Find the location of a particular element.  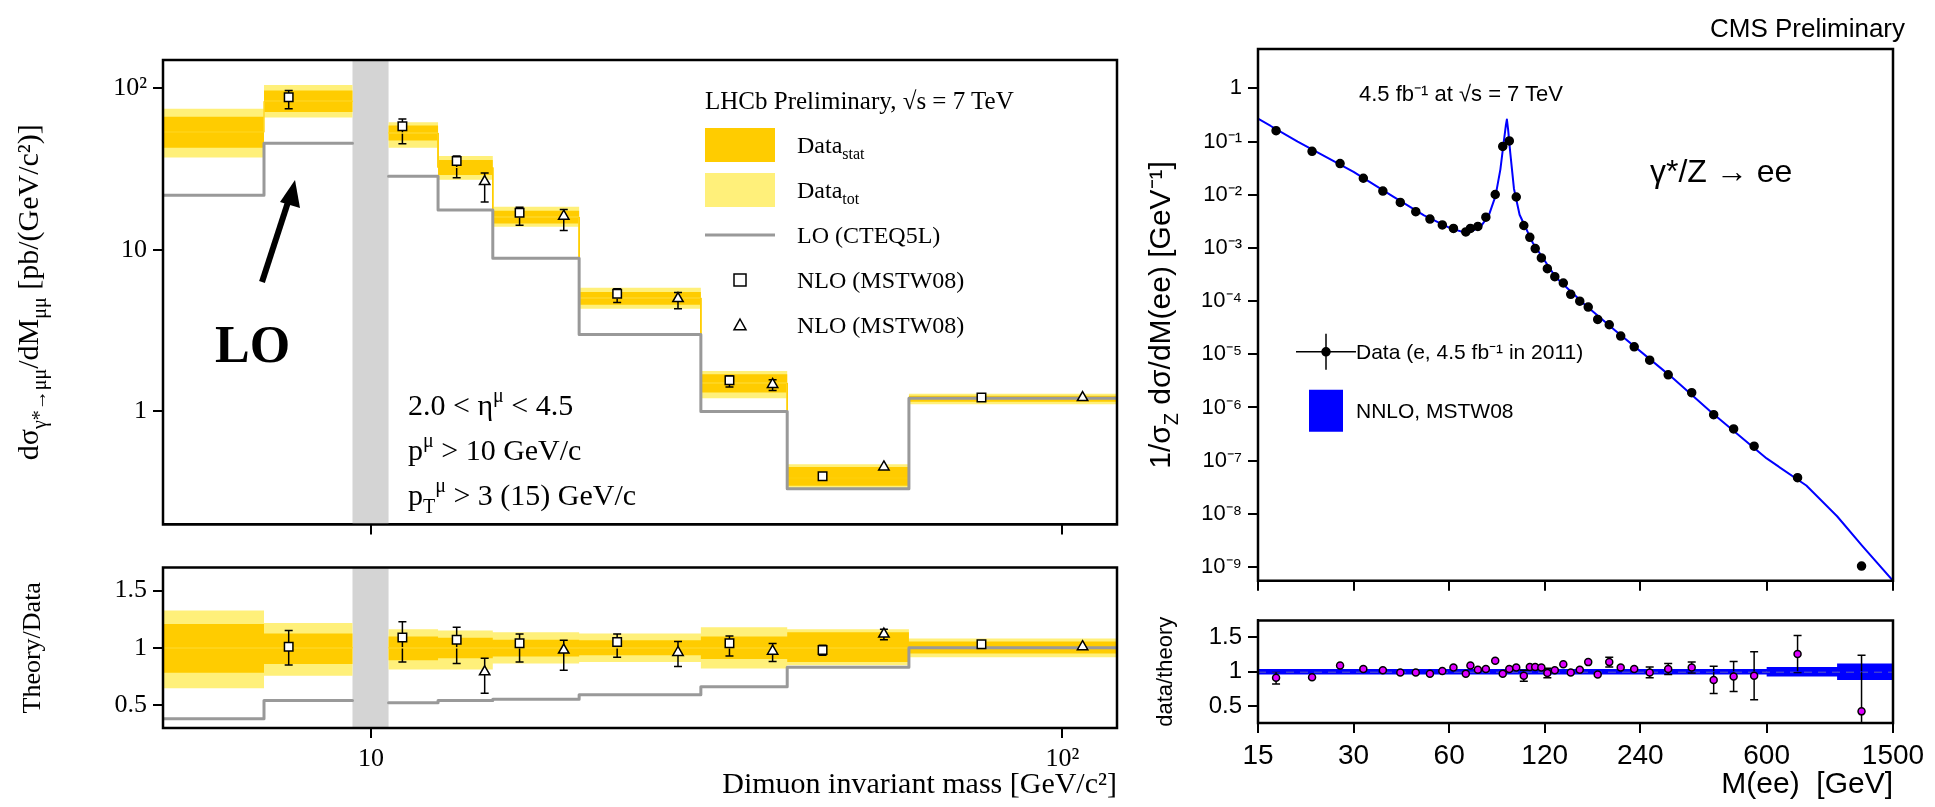

x-tick-label: 120 is located at coordinates (1545, 754).